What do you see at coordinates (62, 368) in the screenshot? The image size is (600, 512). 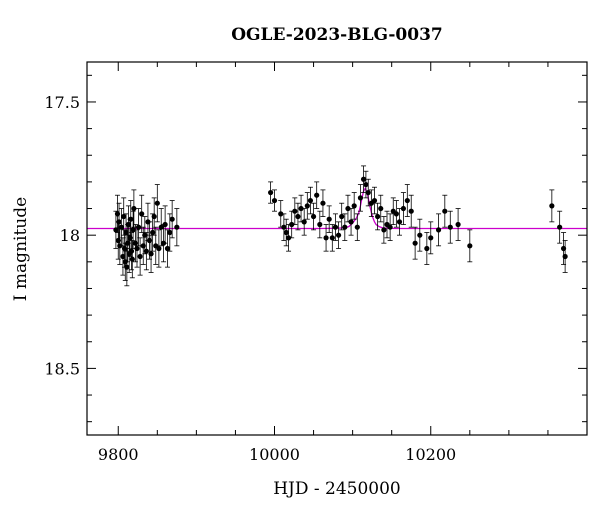 I see `y-tick-label: 18.5` at bounding box center [62, 368].